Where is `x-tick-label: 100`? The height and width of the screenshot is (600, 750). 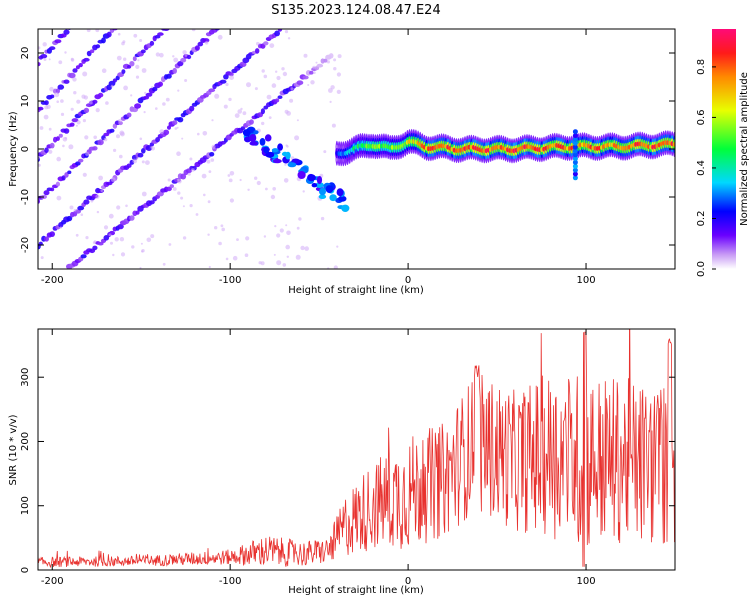
x-tick-label: 100 is located at coordinates (585, 581).